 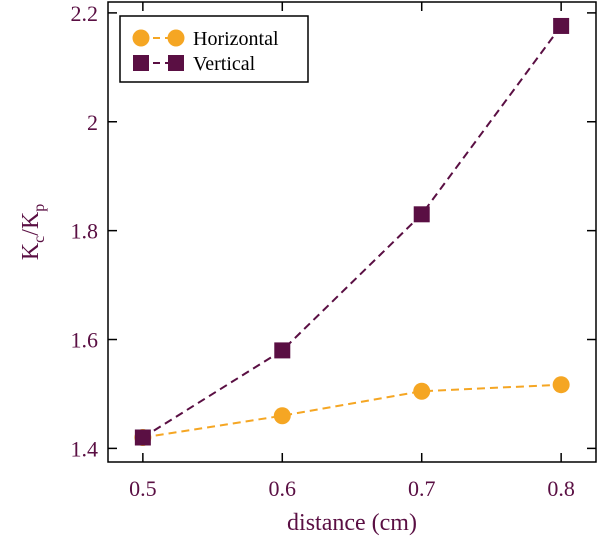 What do you see at coordinates (85, 448) in the screenshot?
I see `y-tick-label: 1.4` at bounding box center [85, 448].